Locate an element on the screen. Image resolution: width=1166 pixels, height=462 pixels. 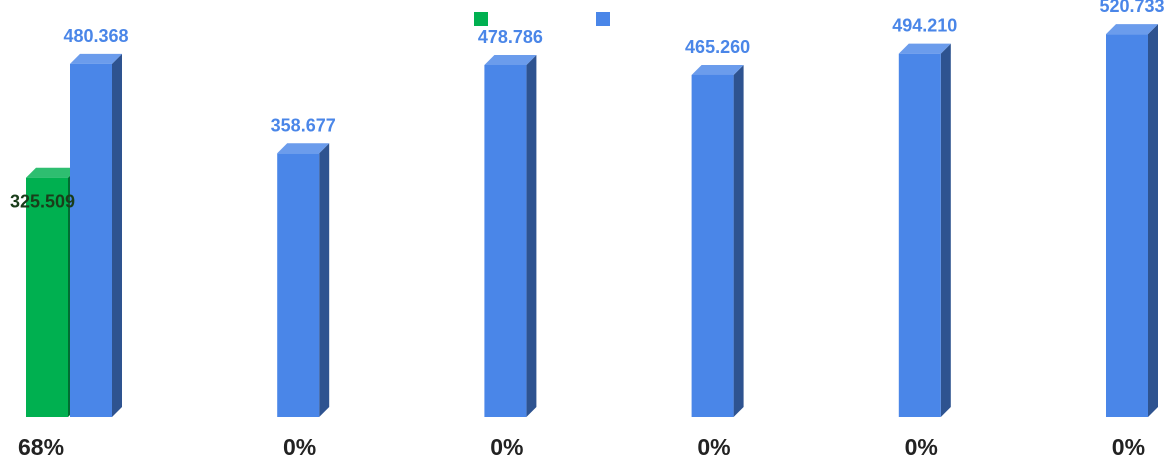
data-label: 478.786 is located at coordinates (510, 37).